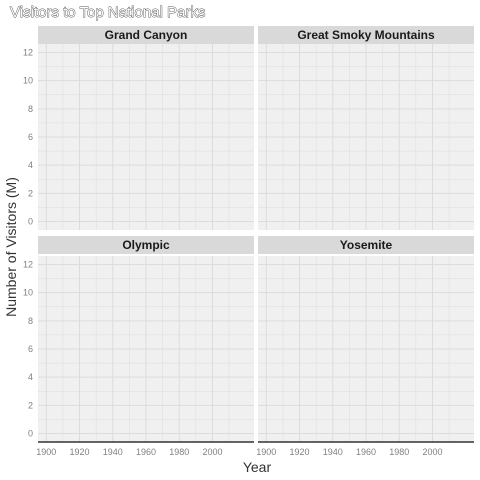 The image size is (480, 480). I want to click on facet-label: Great Smoky Mountains, so click(366, 35).